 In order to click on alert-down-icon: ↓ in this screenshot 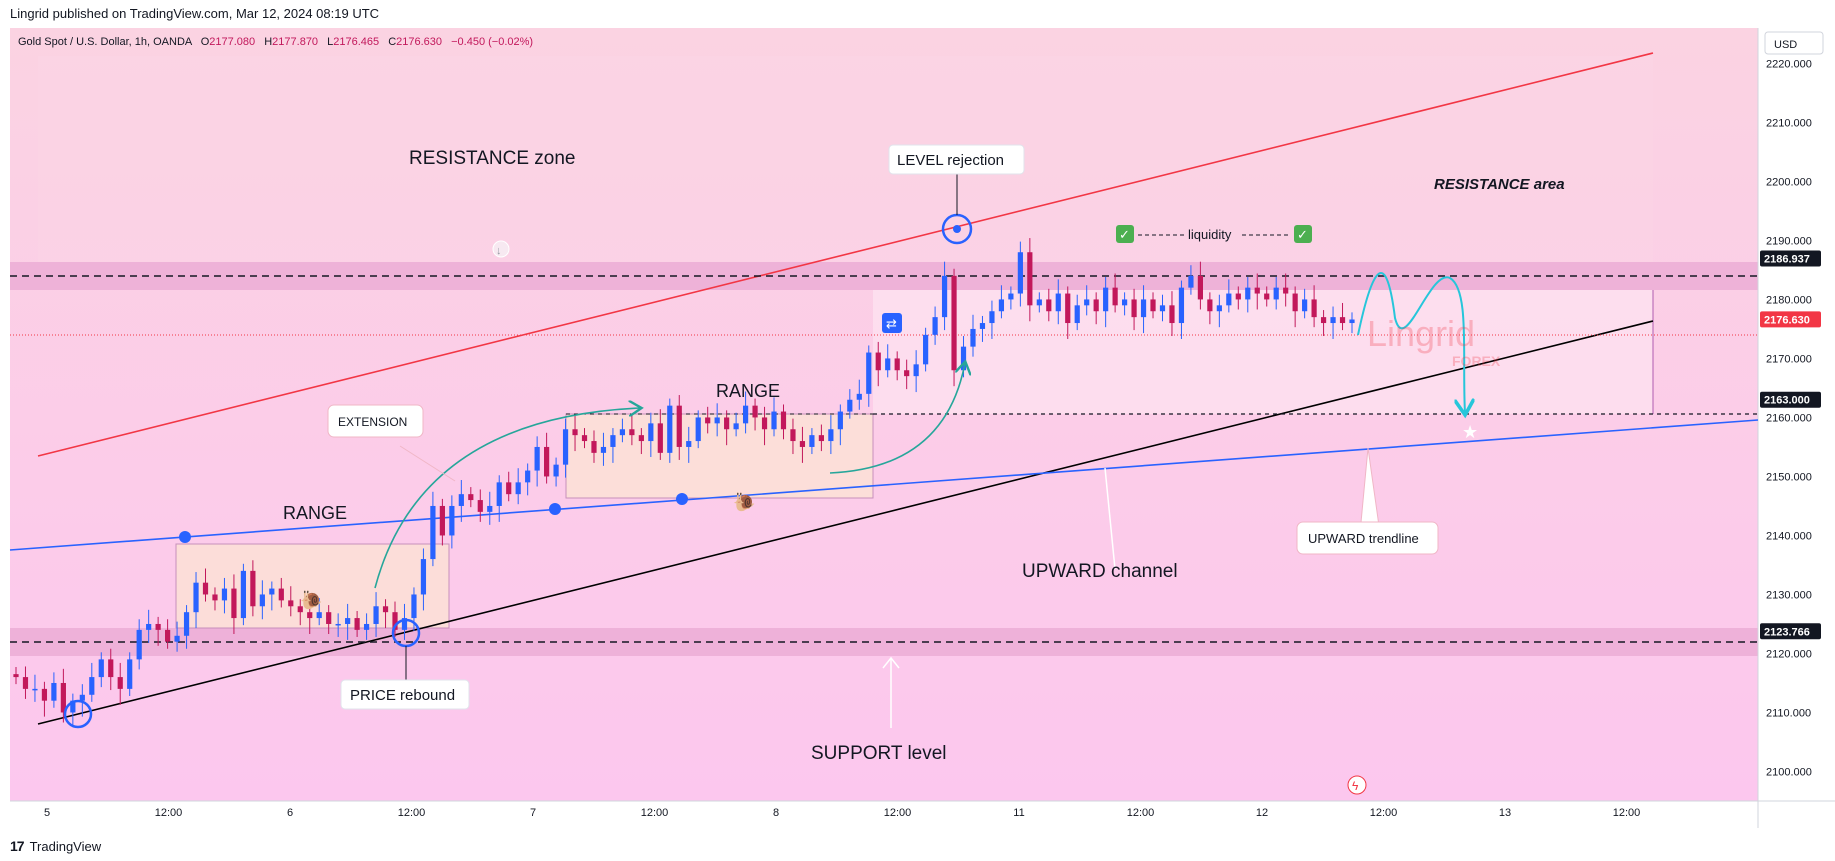, I will do `click(501, 249)`.